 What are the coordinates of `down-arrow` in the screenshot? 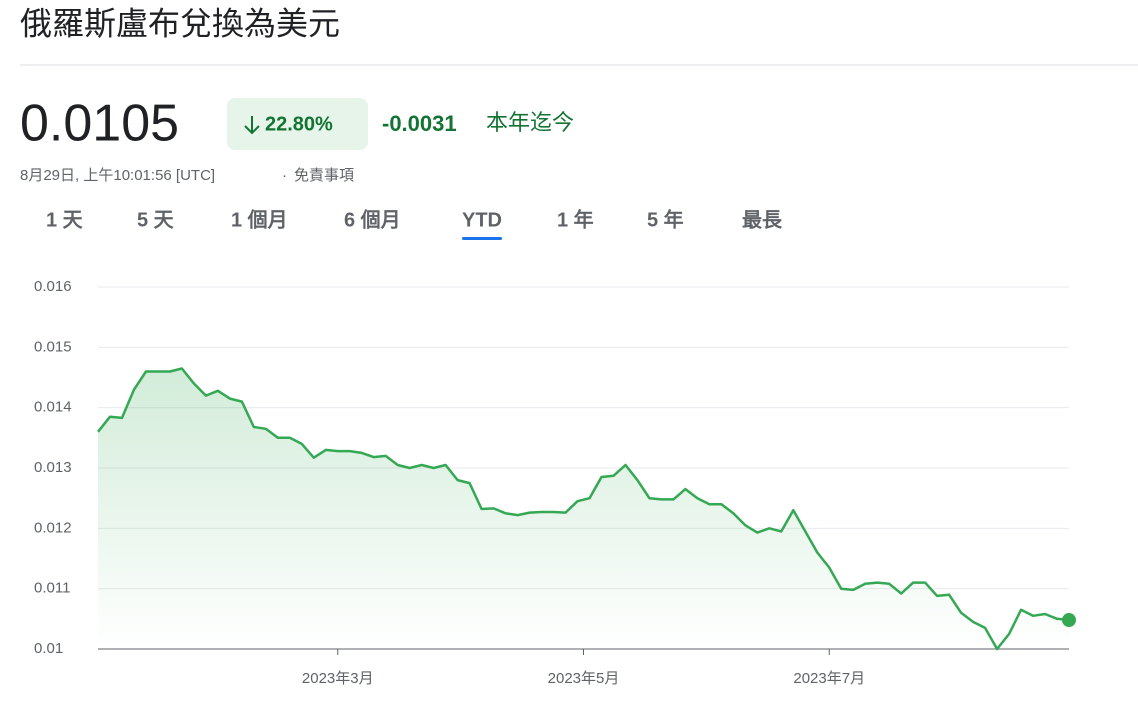 It's located at (252, 125).